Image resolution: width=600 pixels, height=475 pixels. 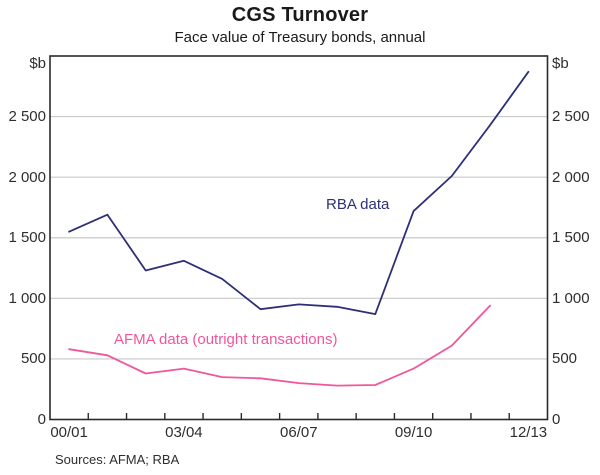 I want to click on series-line-afma, so click(x=280, y=345).